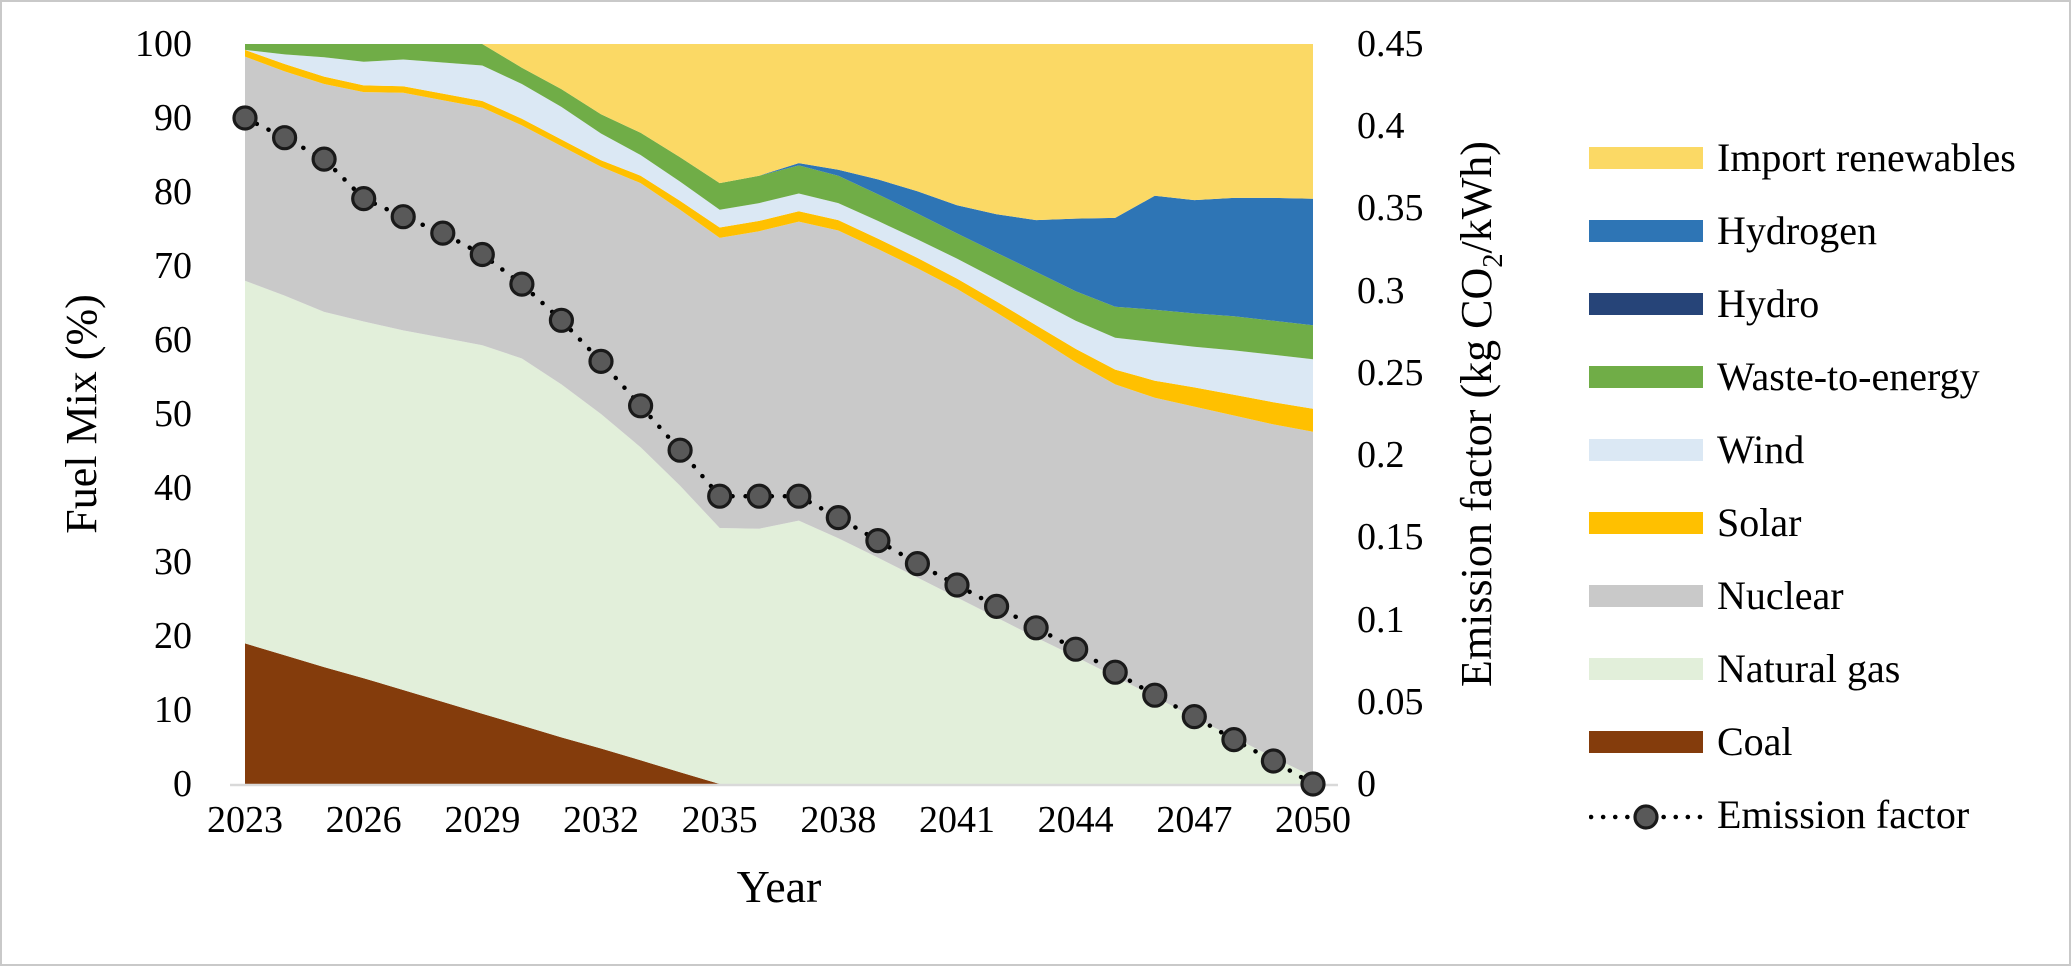  What do you see at coordinates (1761, 449) in the screenshot?
I see `legend-label-wind: Wind` at bounding box center [1761, 449].